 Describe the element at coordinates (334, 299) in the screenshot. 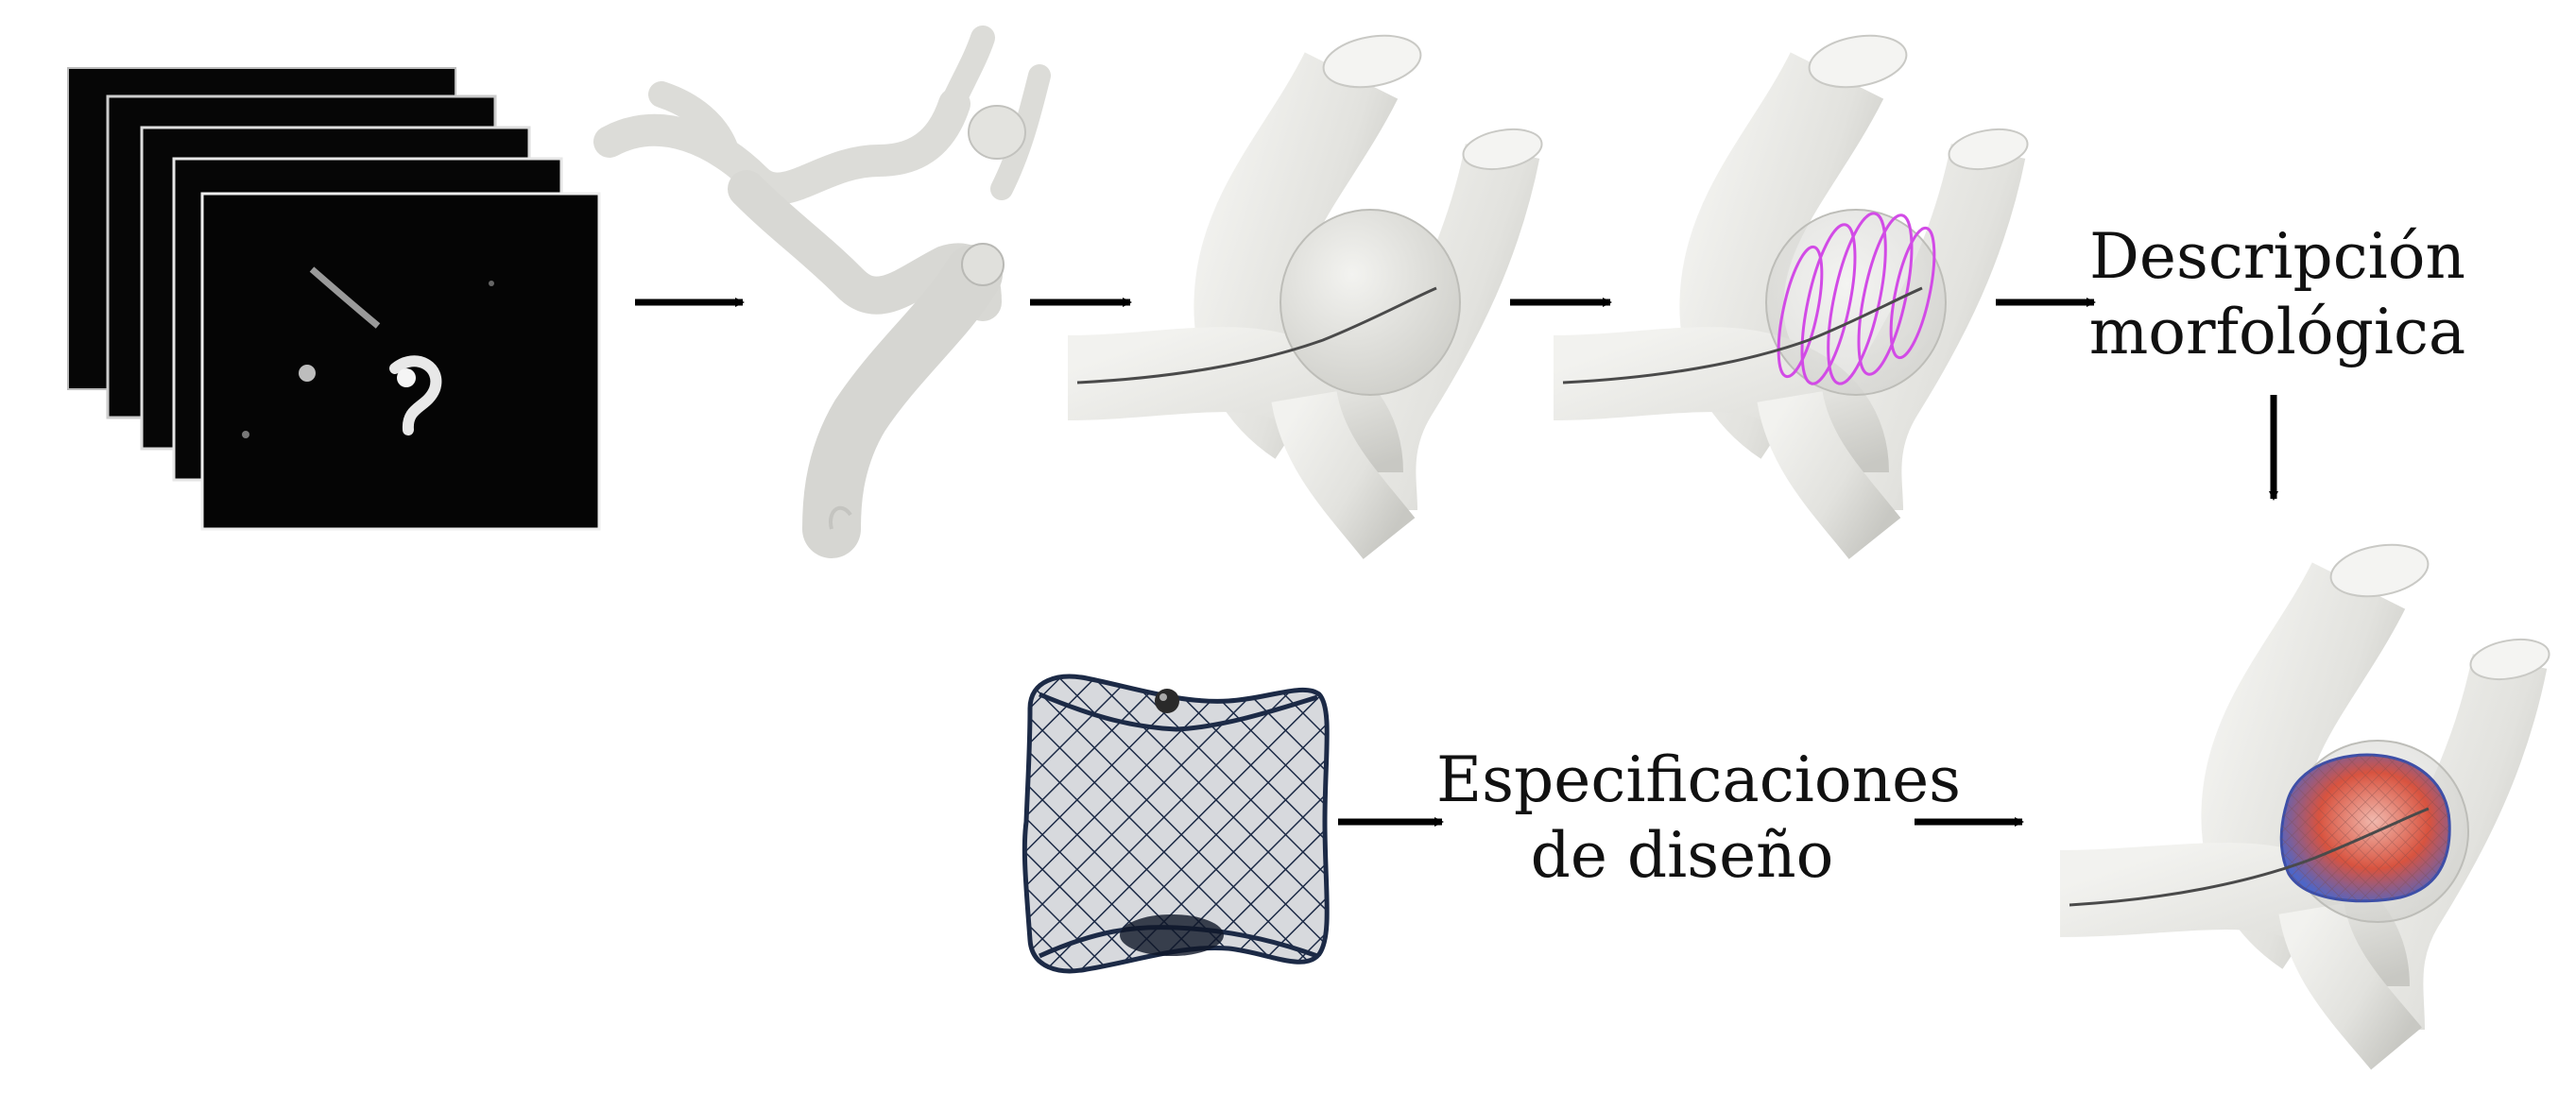

I see `image-stack-icon` at that location.